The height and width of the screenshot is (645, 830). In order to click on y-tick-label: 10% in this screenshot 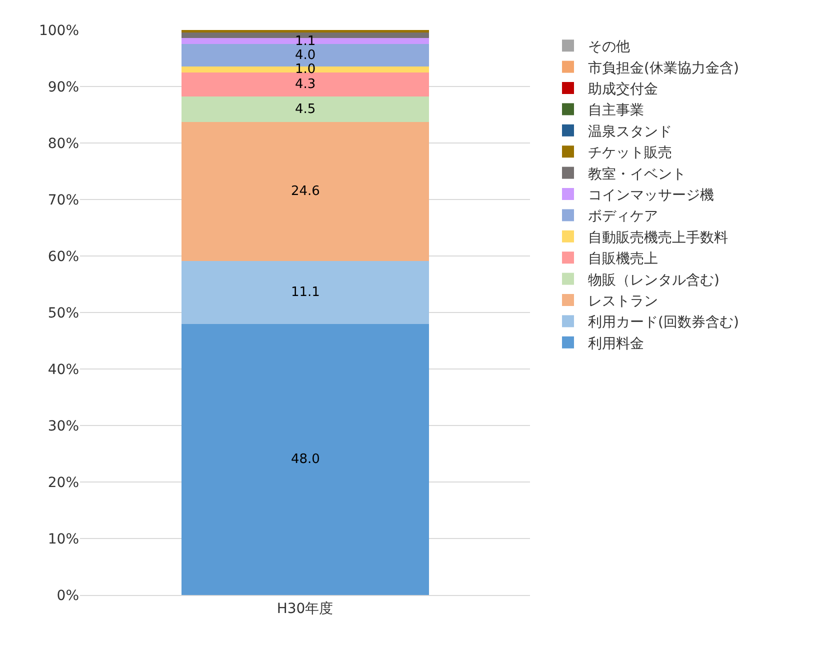, I will do `click(63, 539)`.